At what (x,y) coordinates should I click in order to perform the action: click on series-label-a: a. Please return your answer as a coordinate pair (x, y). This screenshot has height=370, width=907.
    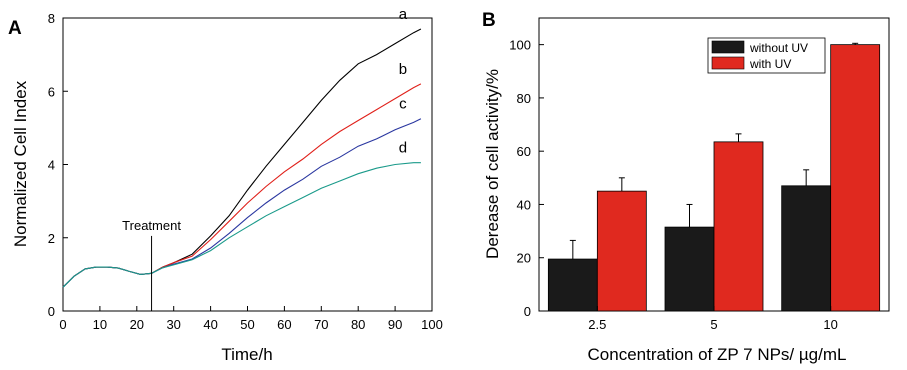
    Looking at the image, I should click on (403, 14).